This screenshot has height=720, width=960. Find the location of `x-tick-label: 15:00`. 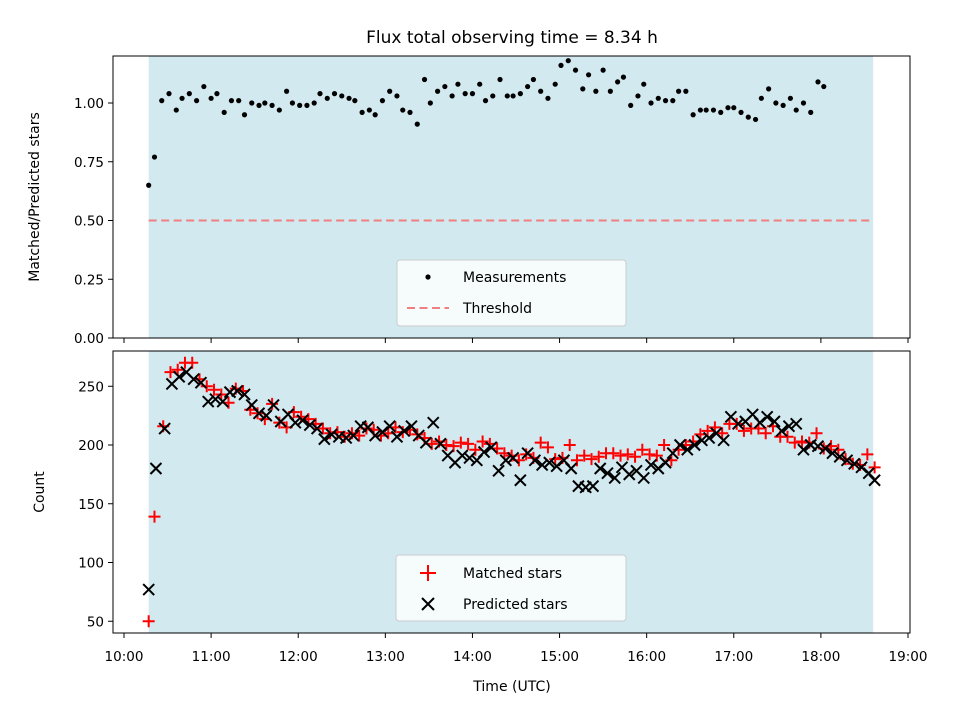

x-tick-label: 15:00 is located at coordinates (559, 657).